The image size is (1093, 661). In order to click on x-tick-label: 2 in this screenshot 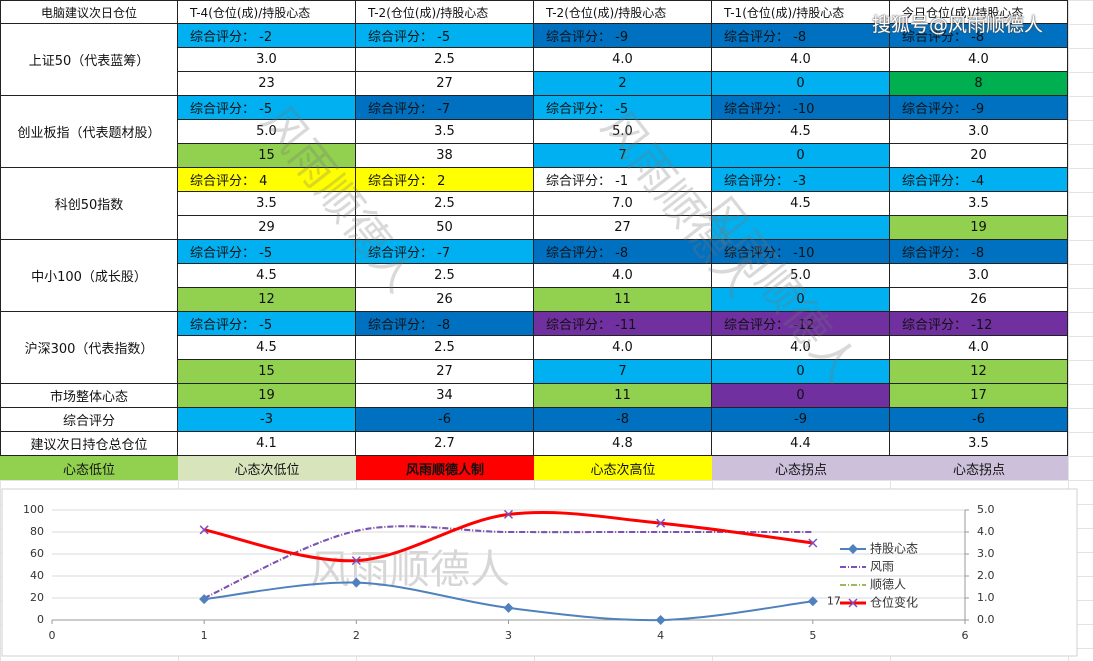, I will do `click(356, 635)`.